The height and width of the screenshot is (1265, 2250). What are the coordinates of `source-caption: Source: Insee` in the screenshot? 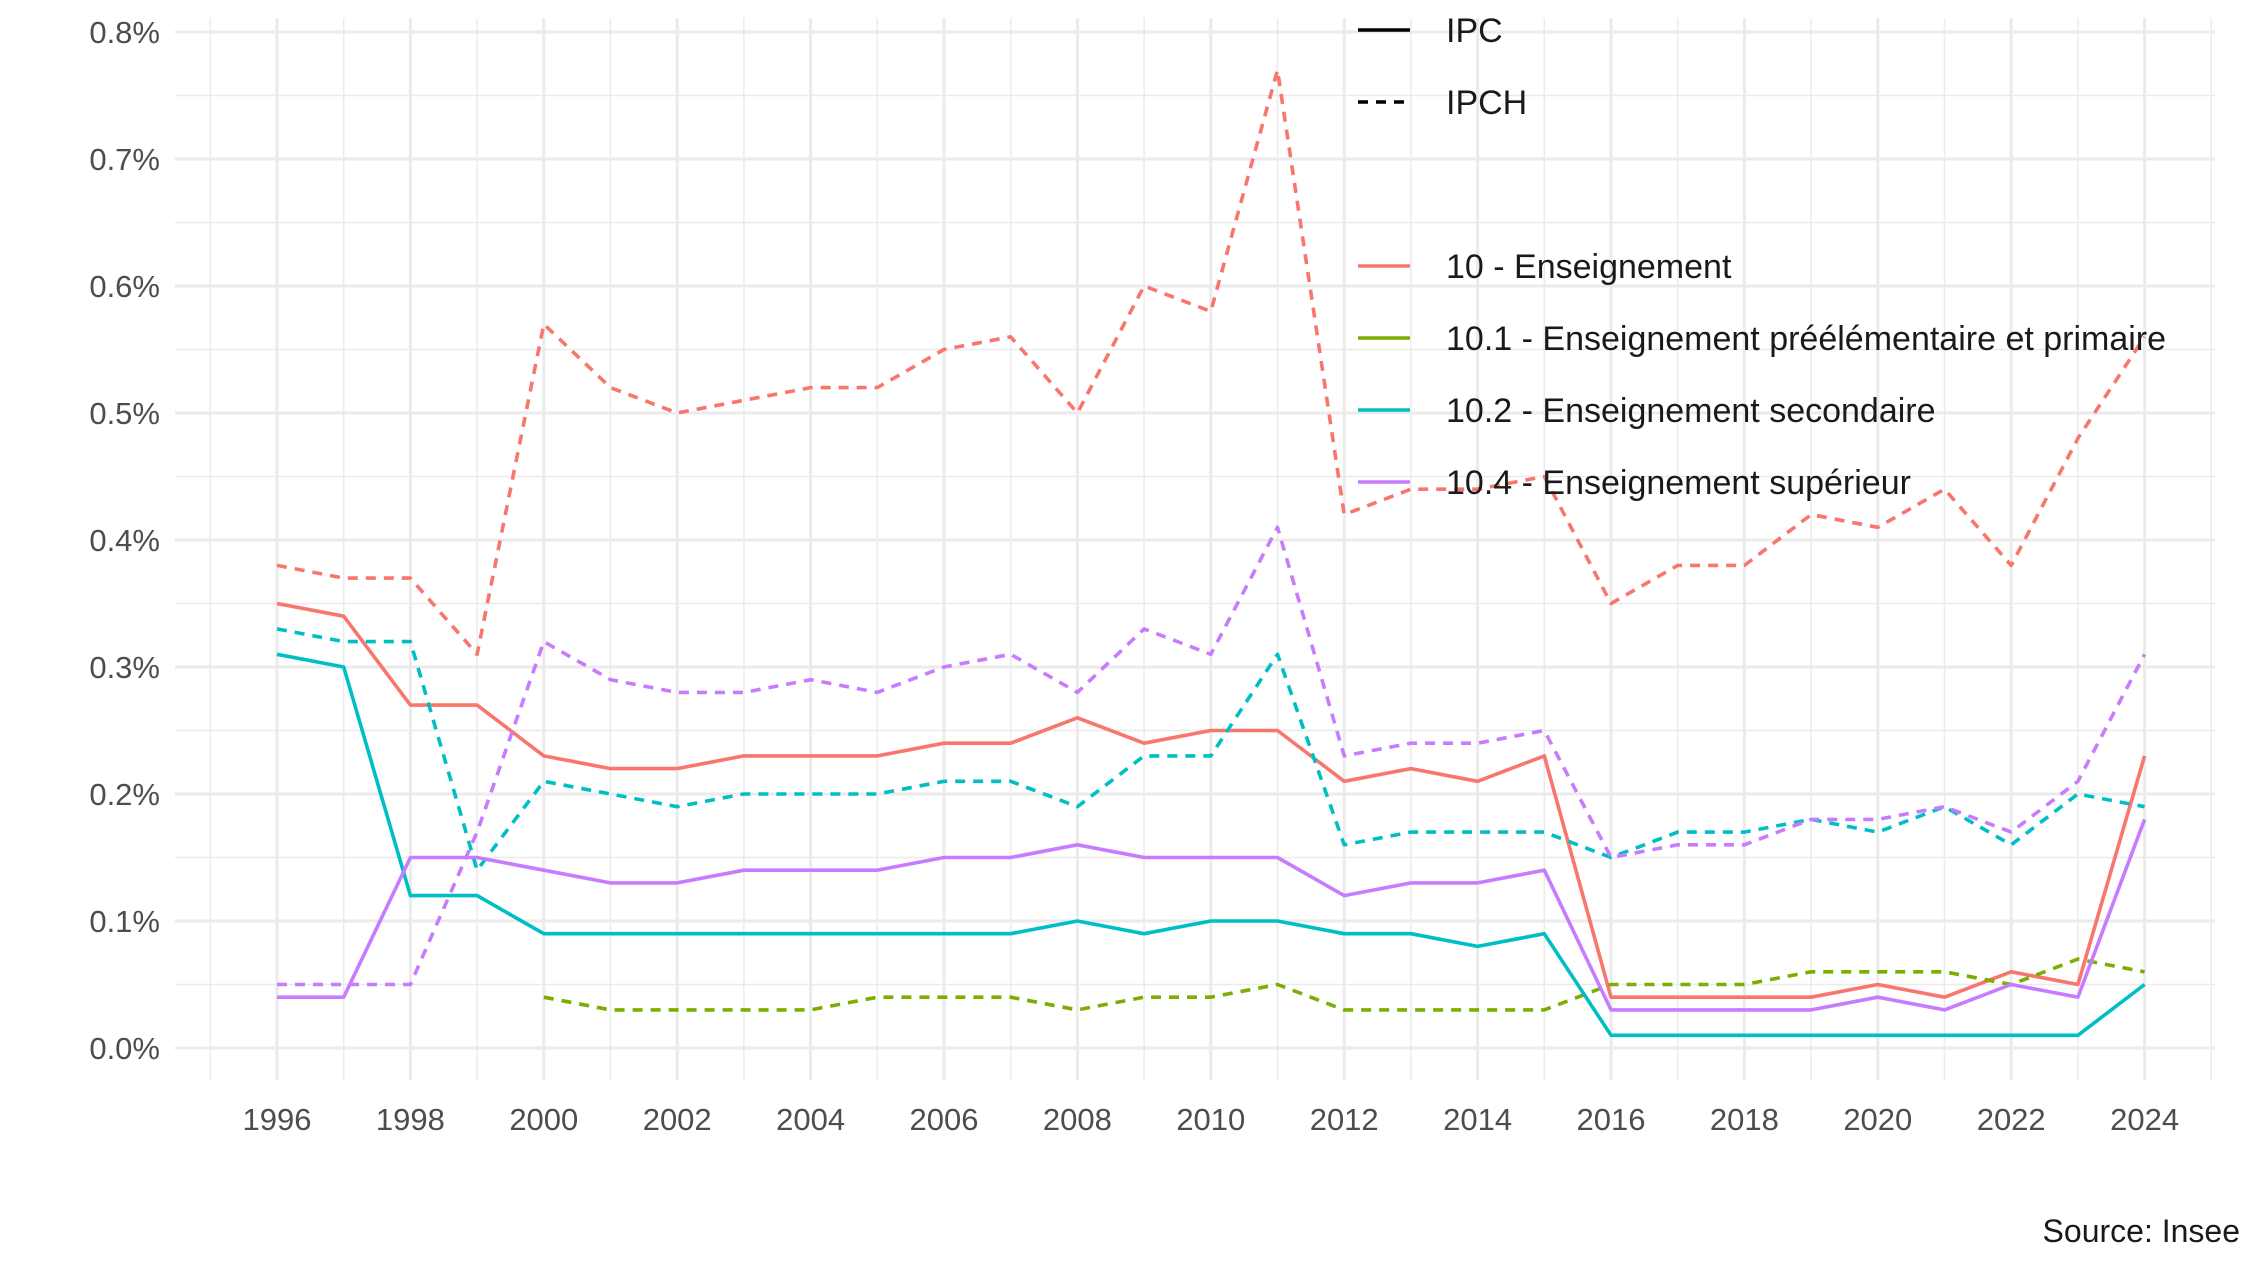 It's located at (2141, 1231).